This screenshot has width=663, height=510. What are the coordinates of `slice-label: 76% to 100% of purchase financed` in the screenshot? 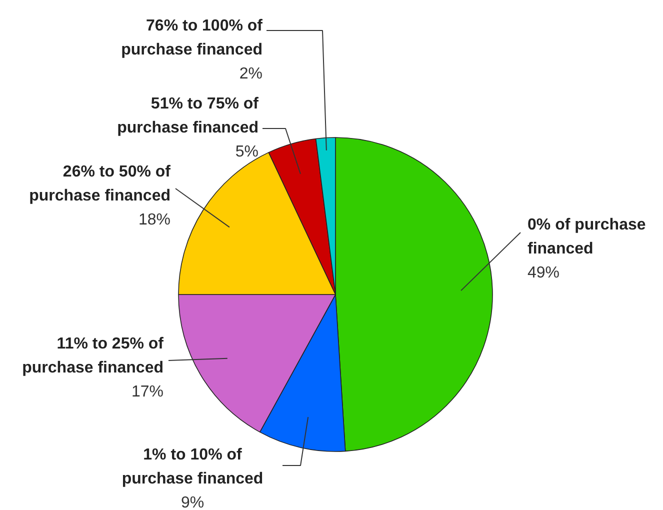 It's located at (192, 38).